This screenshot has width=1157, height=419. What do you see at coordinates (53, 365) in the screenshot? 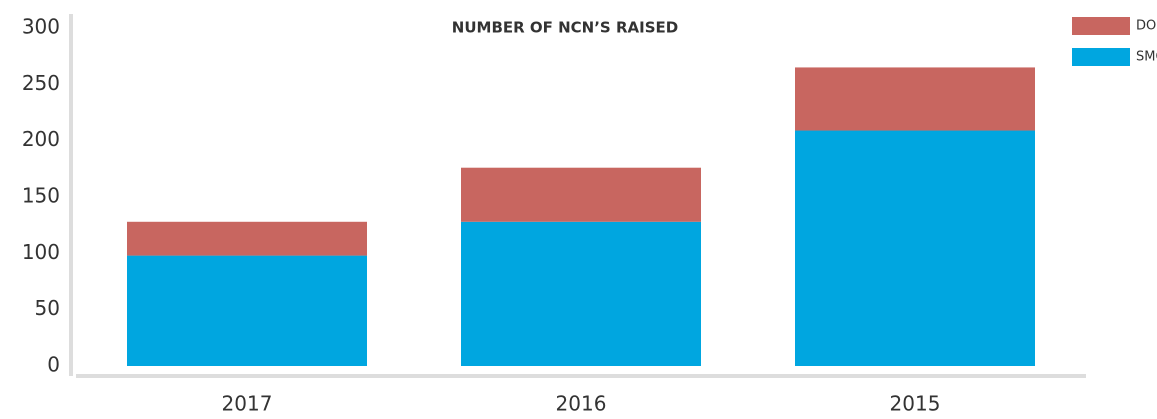
I see `y-tick-label: 0` at bounding box center [53, 365].